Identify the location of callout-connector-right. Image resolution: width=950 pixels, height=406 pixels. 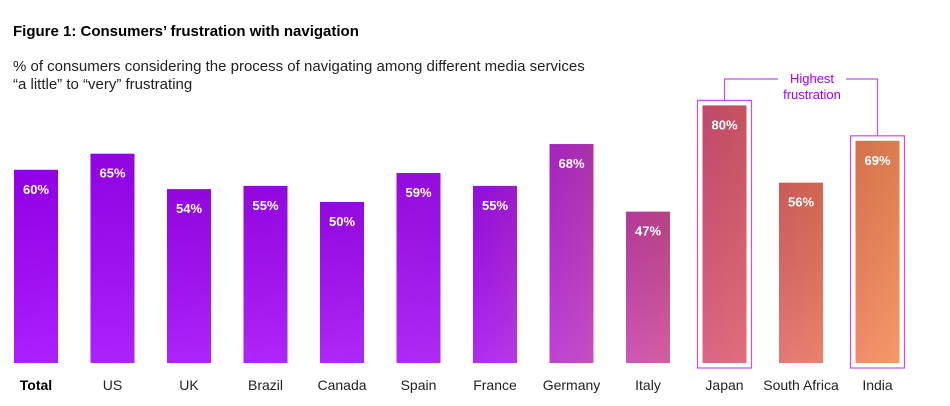
(862, 107).